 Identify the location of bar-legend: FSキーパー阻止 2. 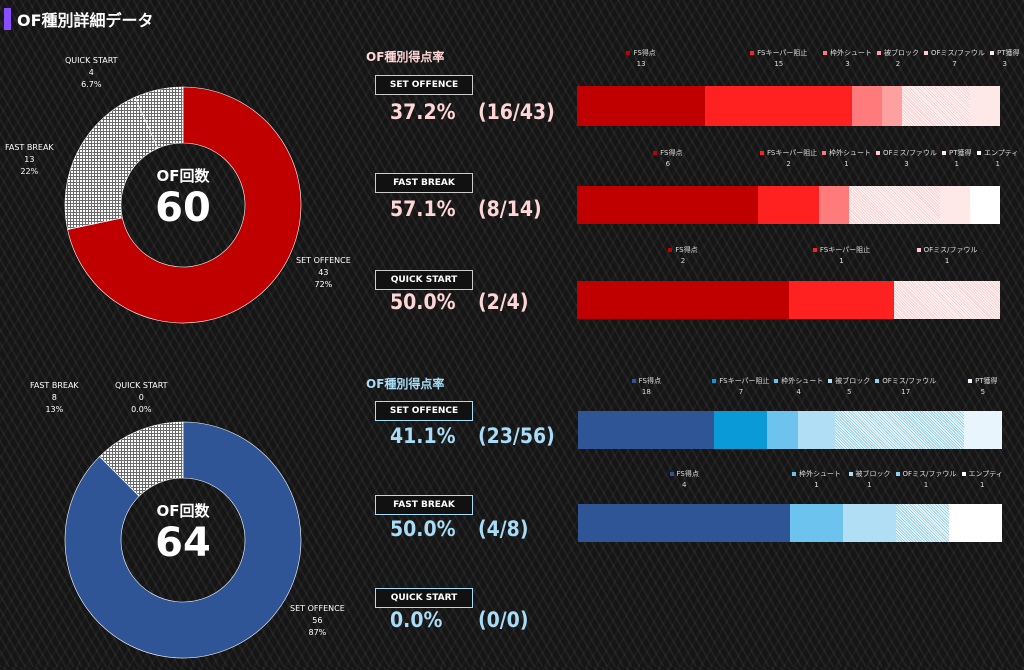
(788, 159).